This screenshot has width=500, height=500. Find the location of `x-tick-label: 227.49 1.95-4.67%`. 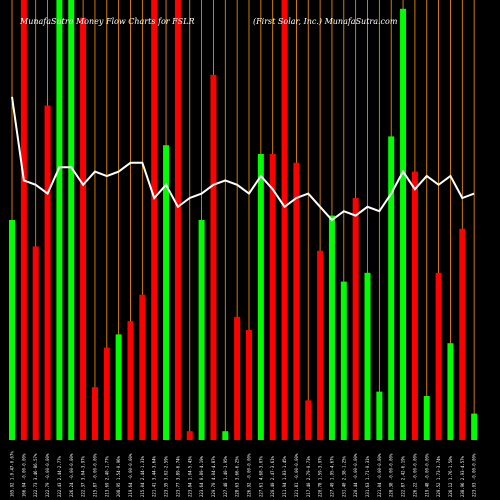

x-tick-label: 227.49 1.95-4.67% is located at coordinates (331, 476).